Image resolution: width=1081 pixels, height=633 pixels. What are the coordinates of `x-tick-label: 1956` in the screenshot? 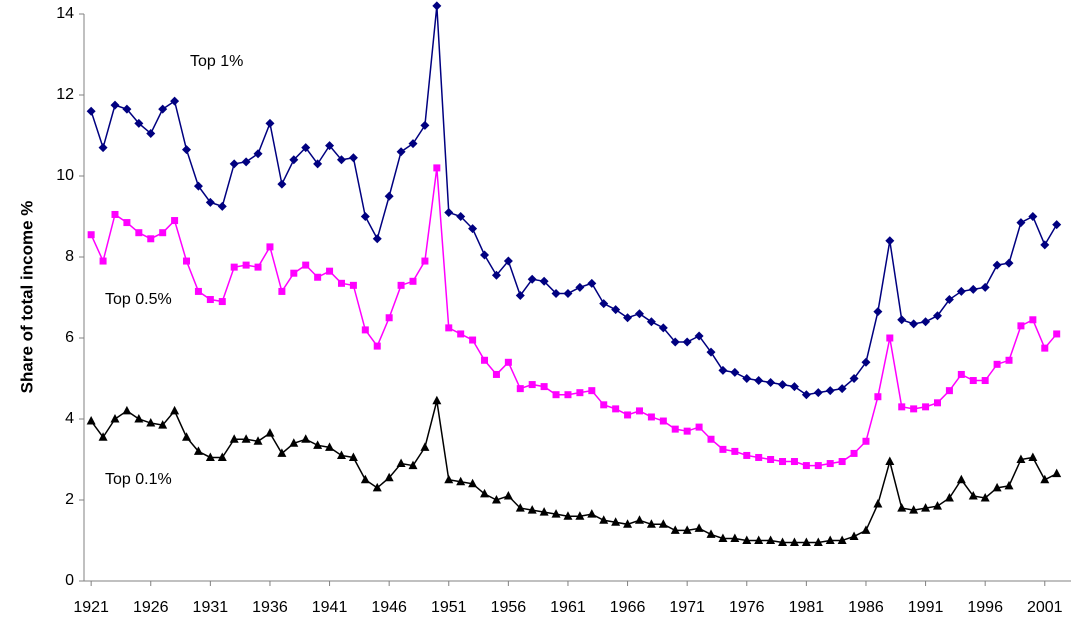 It's located at (509, 607).